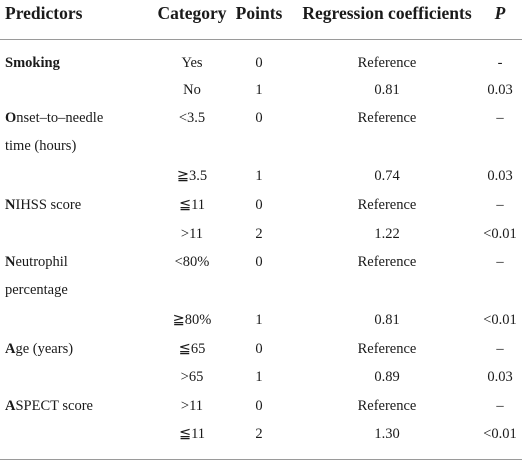 This screenshot has height=462, width=522. I want to click on category-cell: >65, so click(192, 377).